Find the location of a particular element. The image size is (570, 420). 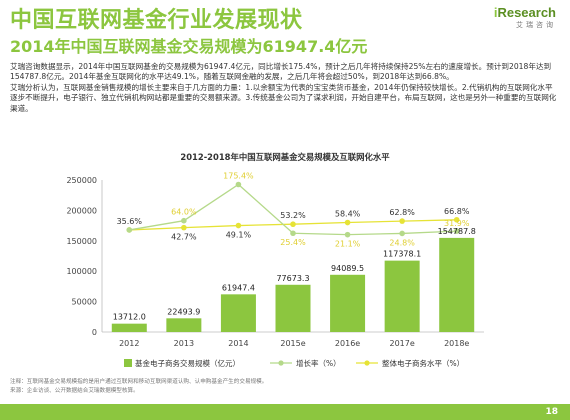

x-tick-label: 2012 is located at coordinates (129, 343).